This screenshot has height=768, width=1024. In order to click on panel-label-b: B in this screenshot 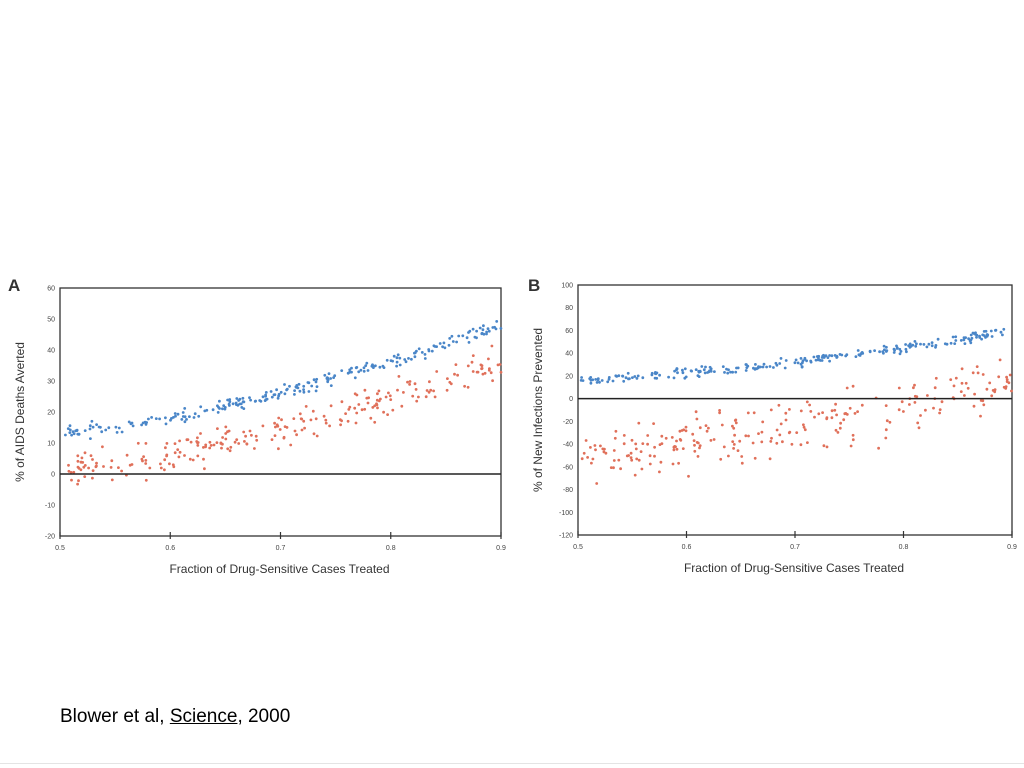, I will do `click(534, 285)`.